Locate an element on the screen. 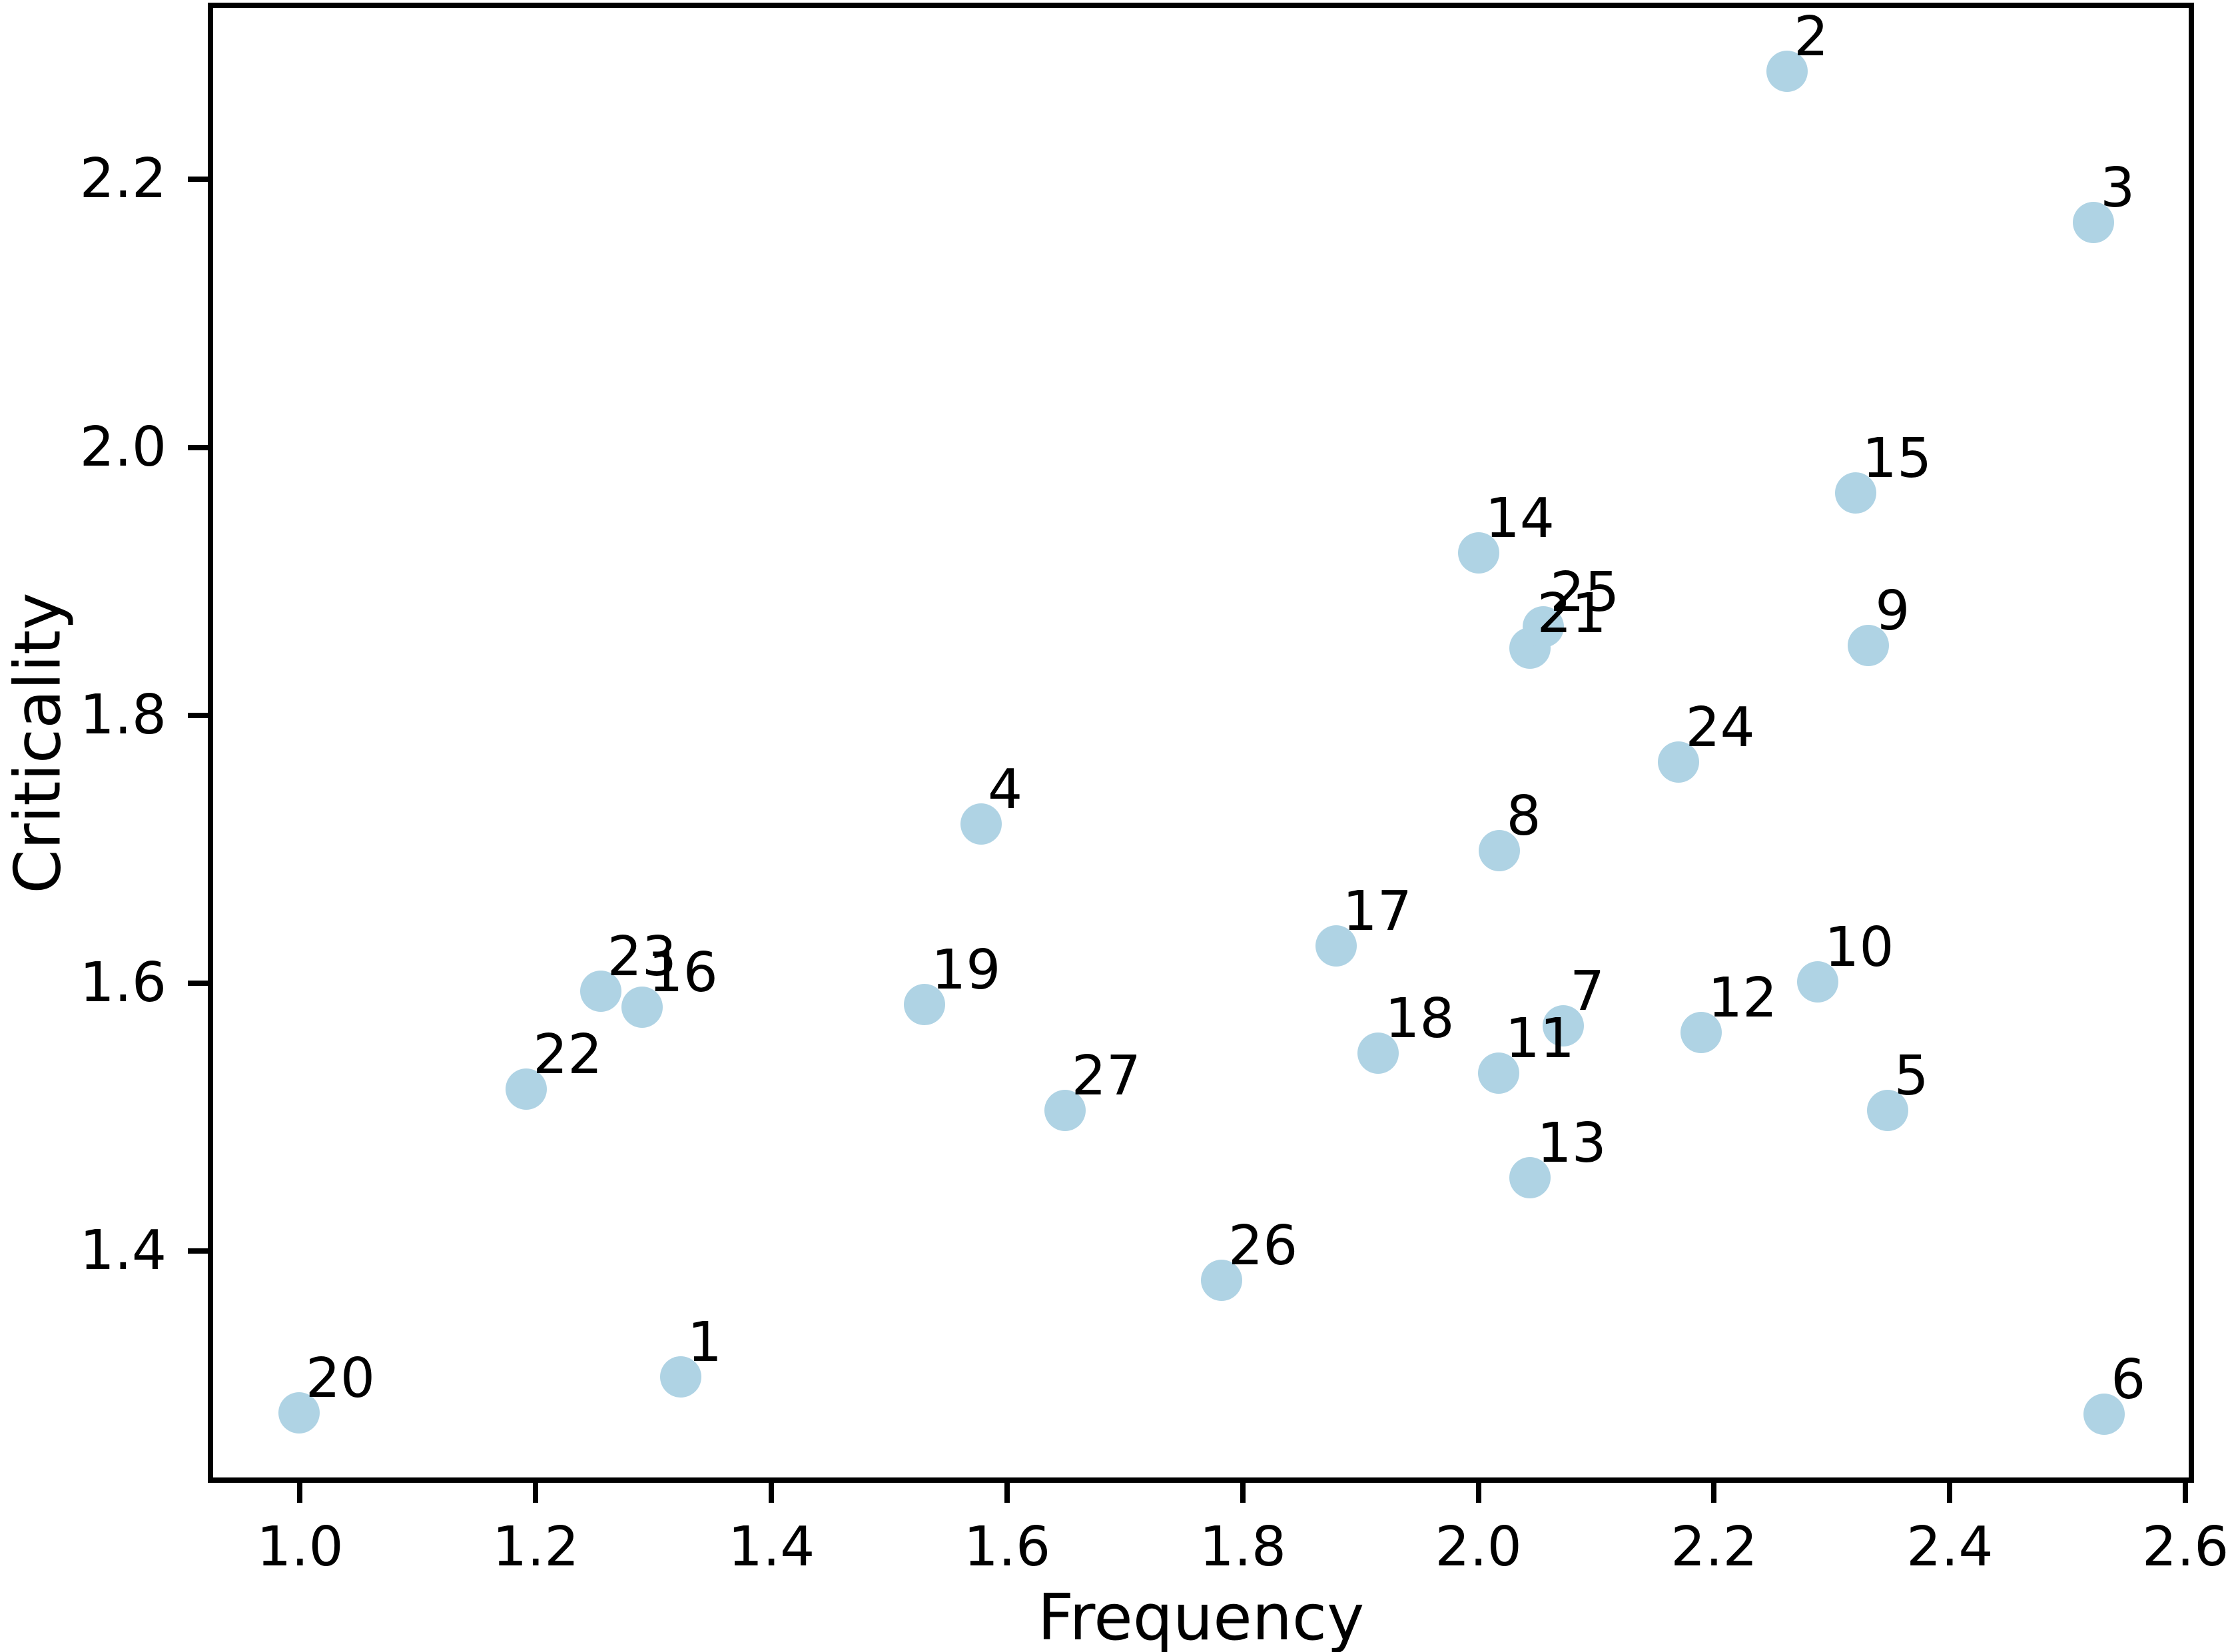 The height and width of the screenshot is (1652, 2228). point-label: 14 is located at coordinates (1520, 519).